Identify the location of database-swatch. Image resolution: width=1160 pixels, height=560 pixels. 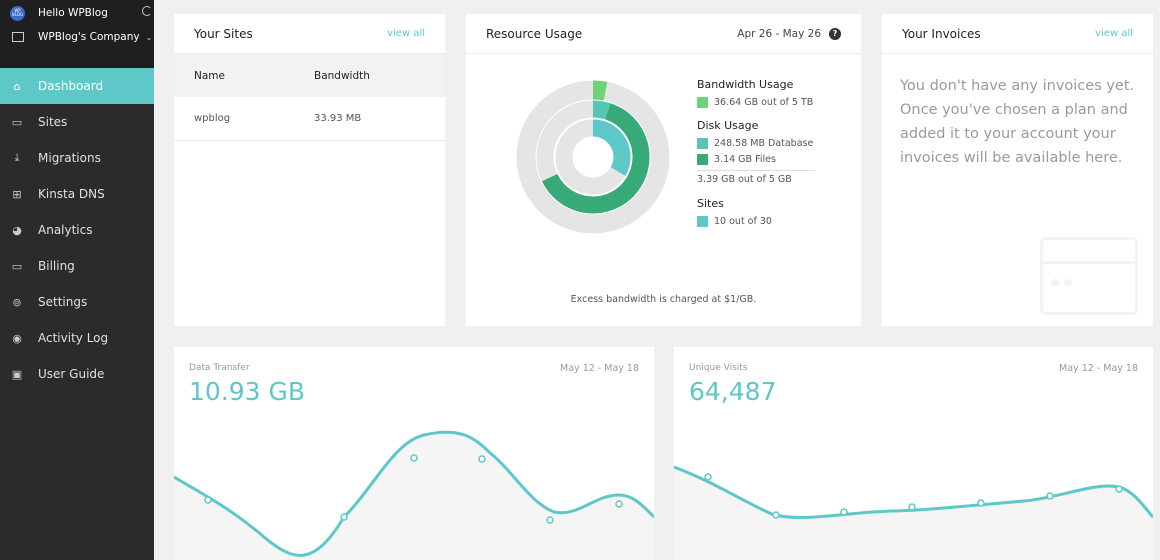
(702, 143).